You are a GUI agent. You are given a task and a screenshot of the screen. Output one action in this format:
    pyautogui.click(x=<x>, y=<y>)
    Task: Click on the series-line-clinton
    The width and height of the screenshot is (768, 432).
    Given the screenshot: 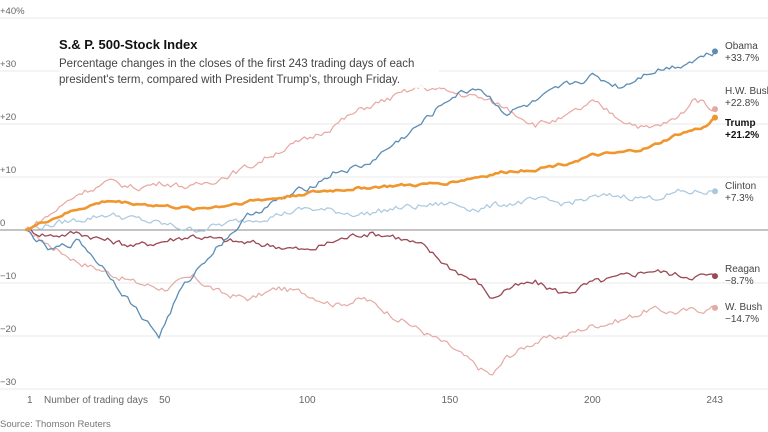 What is the action you would take?
    pyautogui.click(x=370, y=210)
    